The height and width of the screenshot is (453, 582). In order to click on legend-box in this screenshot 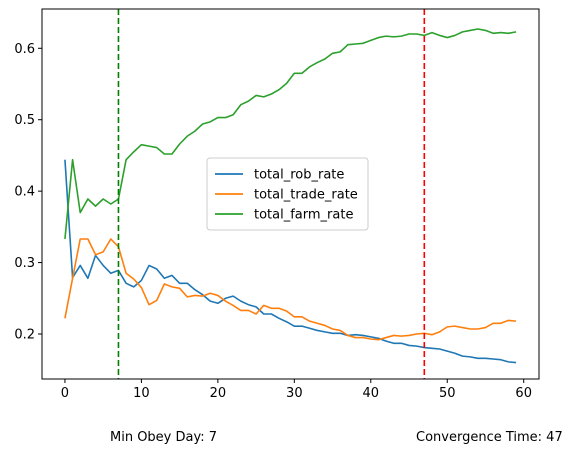, I will do `click(287, 194)`.